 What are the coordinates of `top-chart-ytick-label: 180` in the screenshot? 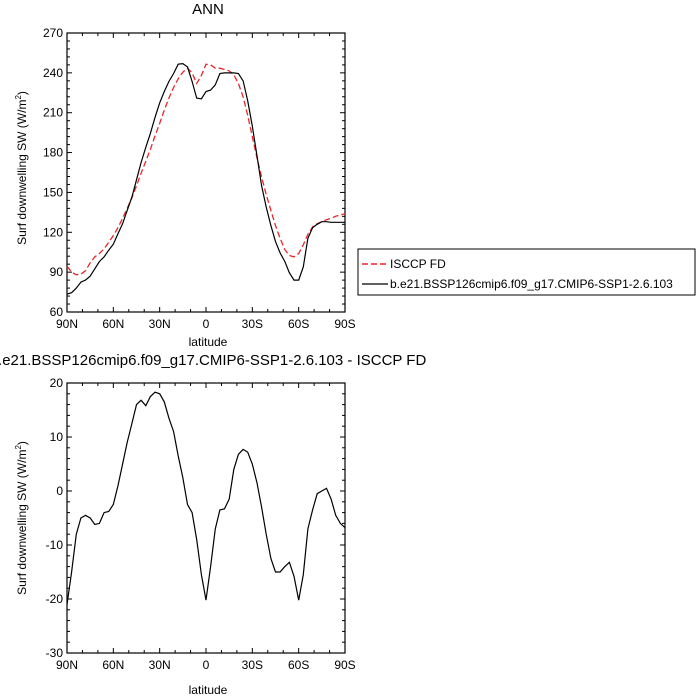 It's located at (53, 153).